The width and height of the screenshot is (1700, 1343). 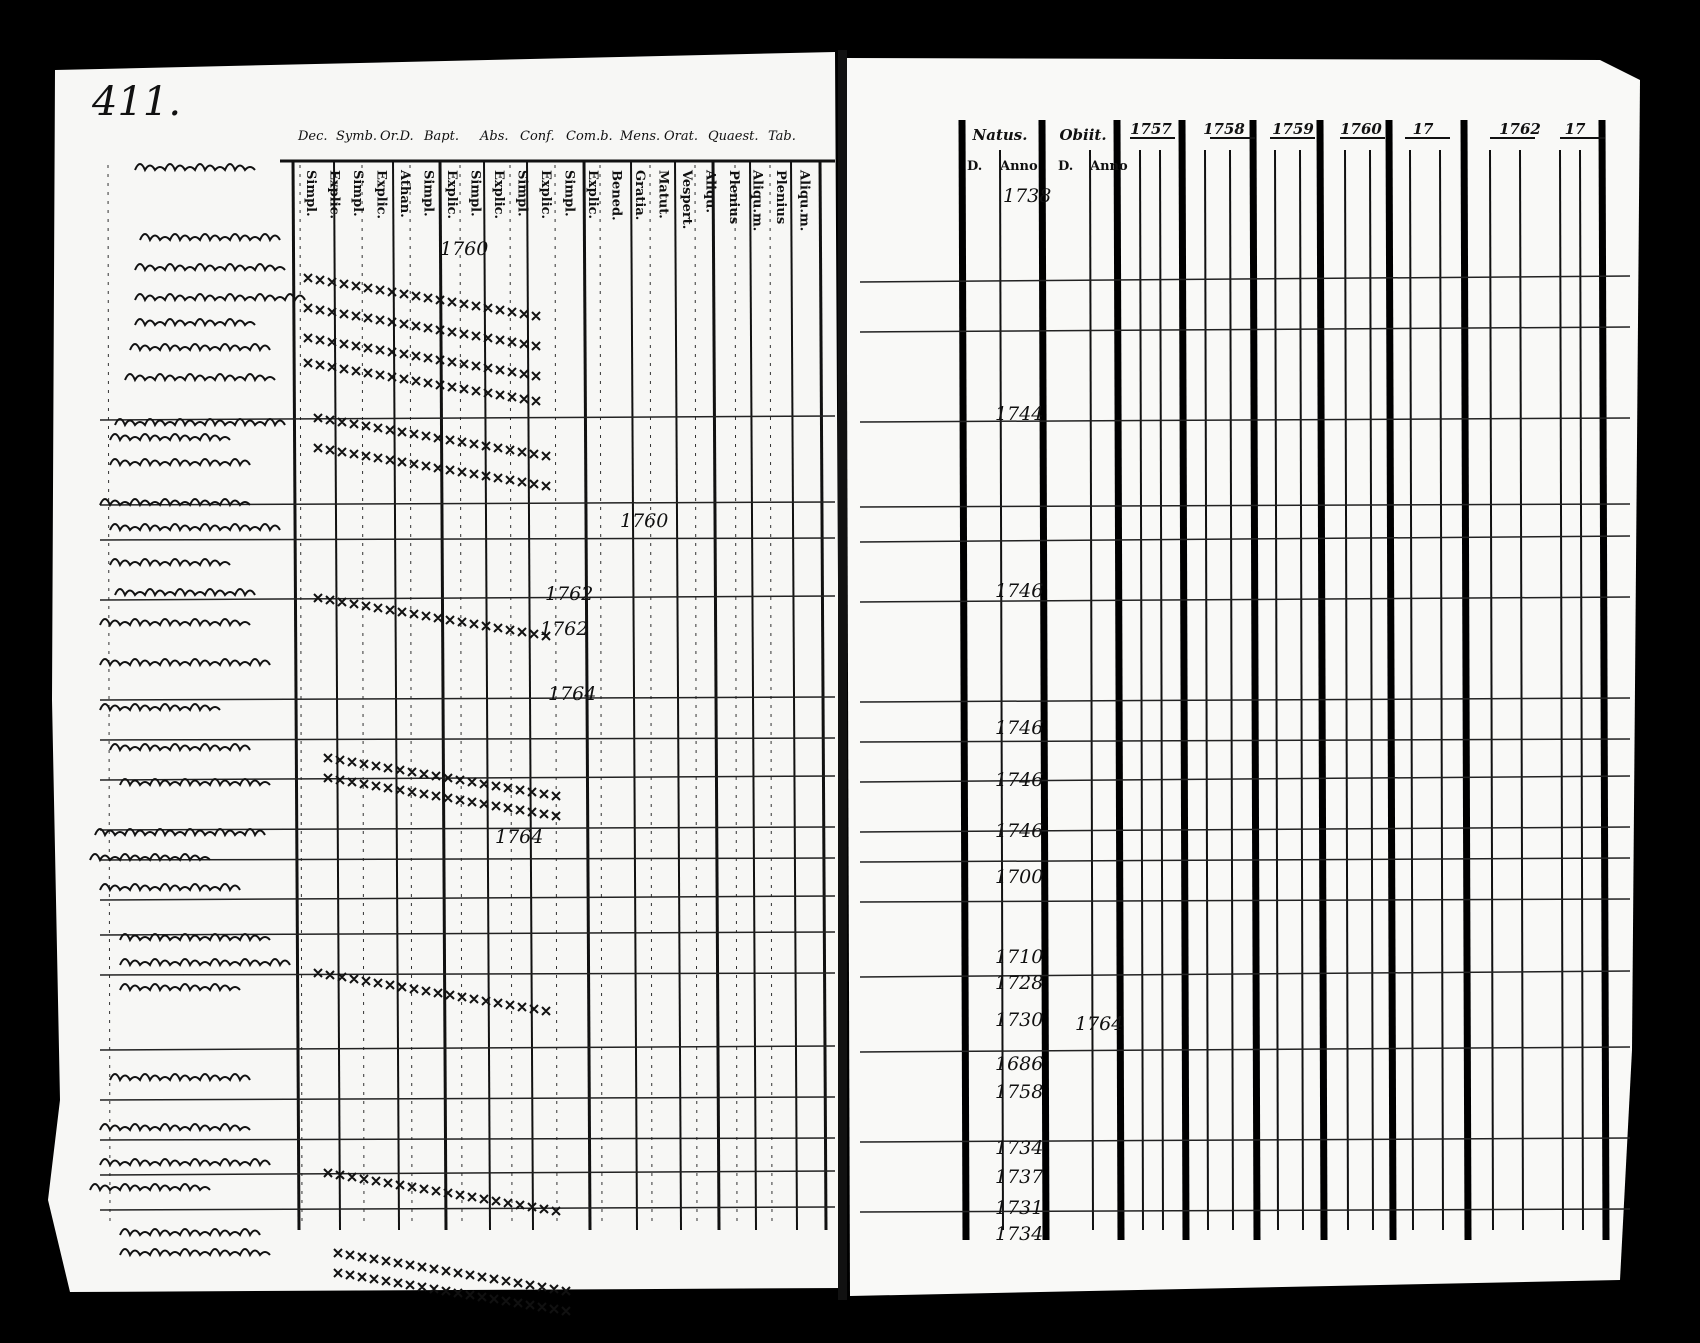 I want to click on header-natus: Natus., so click(x=1000, y=135).